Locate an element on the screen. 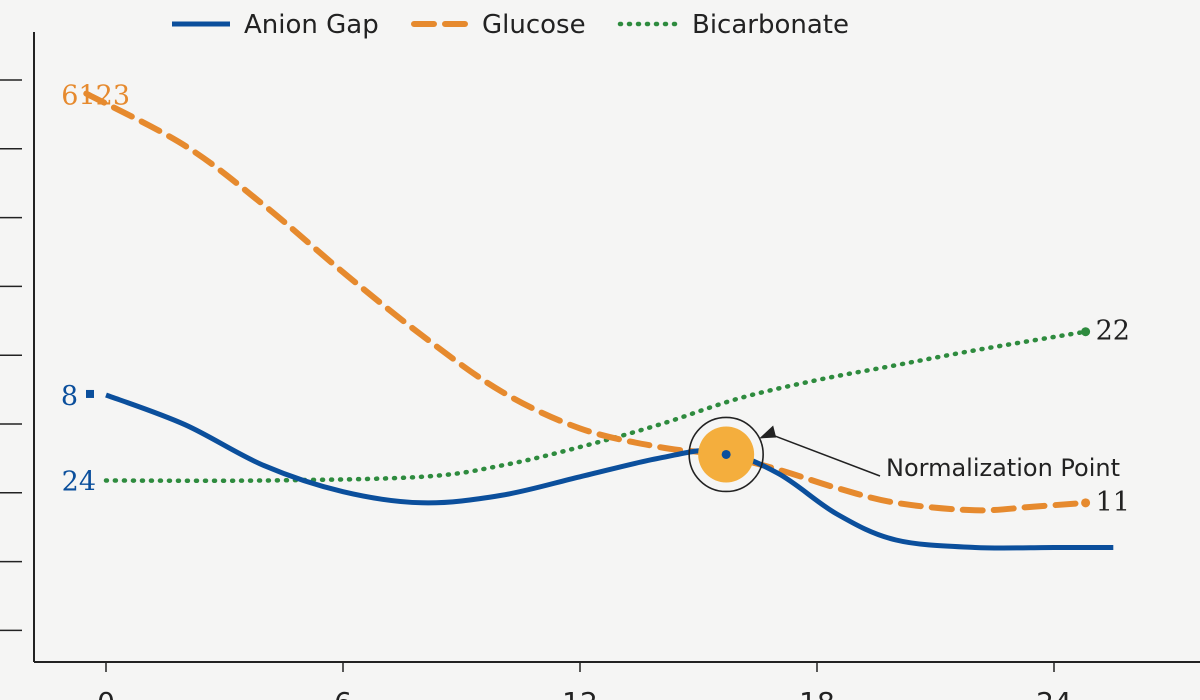 The height and width of the screenshot is (700, 1200). legend-label-glucose: Glucose is located at coordinates (534, 25).